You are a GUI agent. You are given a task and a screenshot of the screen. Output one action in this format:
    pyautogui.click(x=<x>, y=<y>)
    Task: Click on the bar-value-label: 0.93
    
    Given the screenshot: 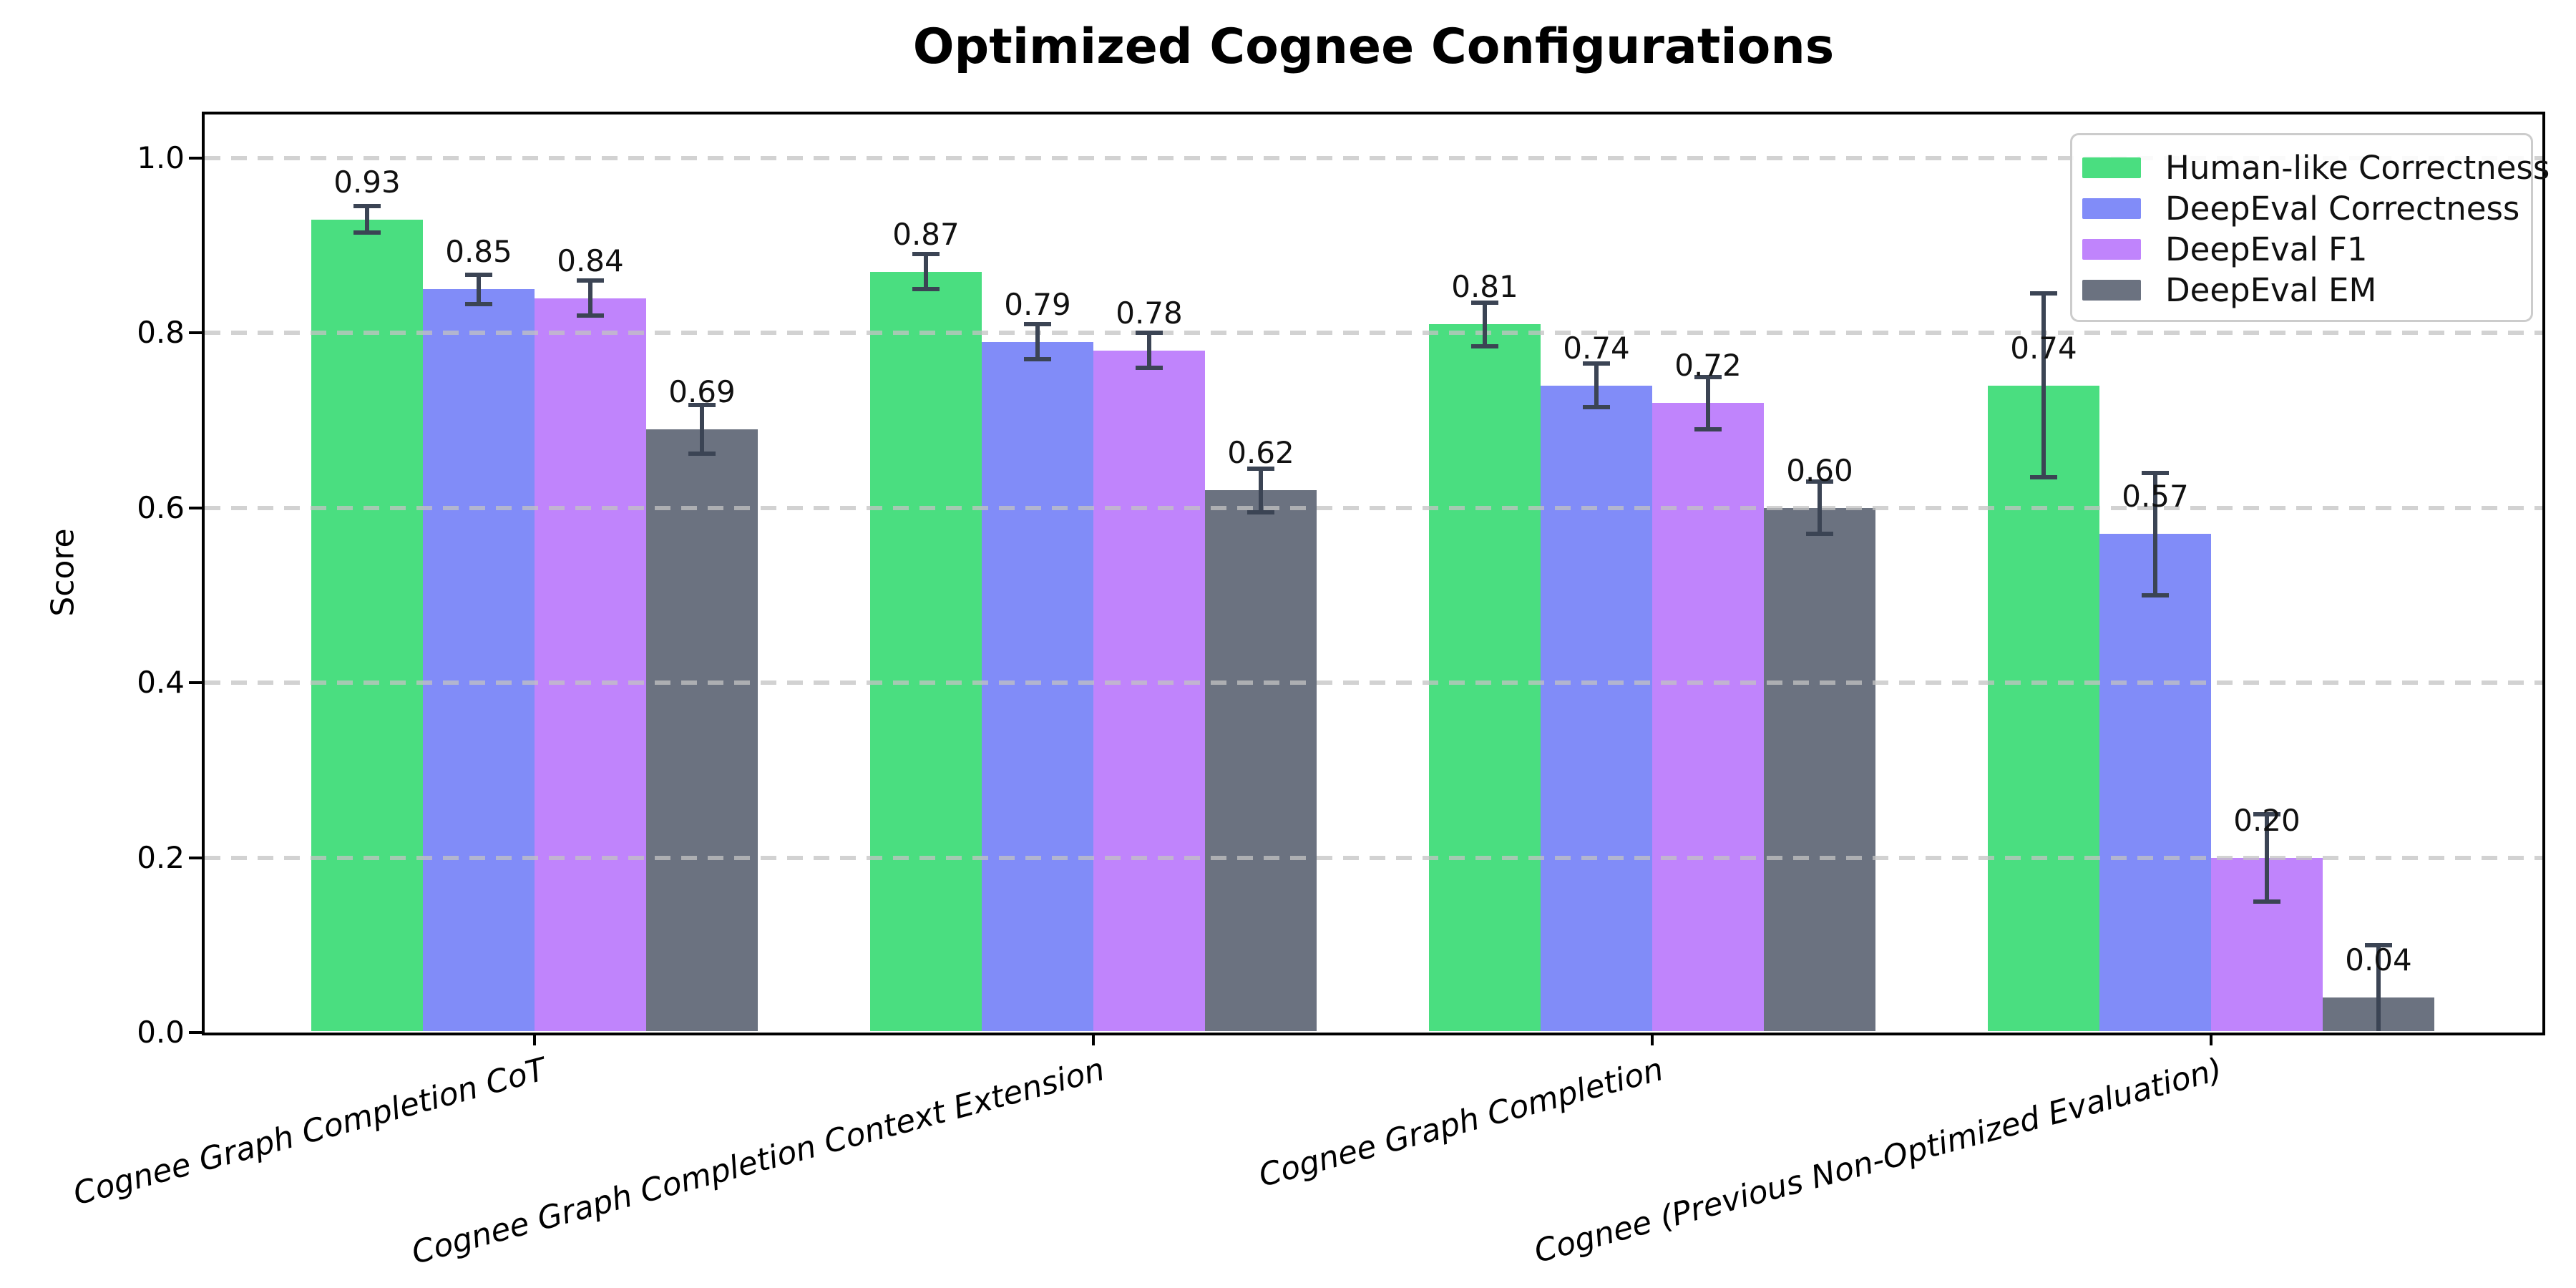 What is the action you would take?
    pyautogui.click(x=367, y=182)
    